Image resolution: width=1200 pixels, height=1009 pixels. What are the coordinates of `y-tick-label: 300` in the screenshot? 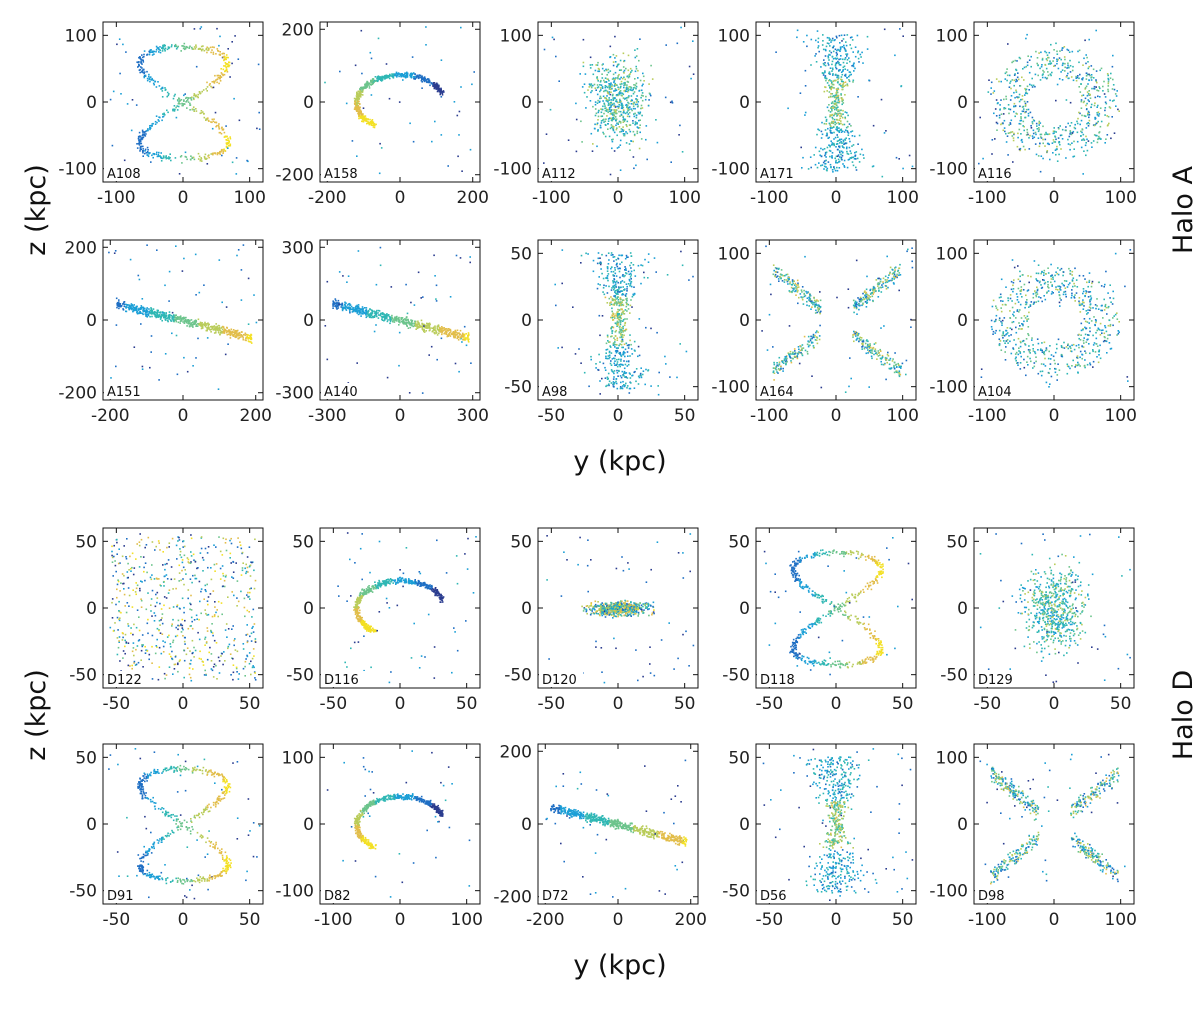 It's located at (298, 248).